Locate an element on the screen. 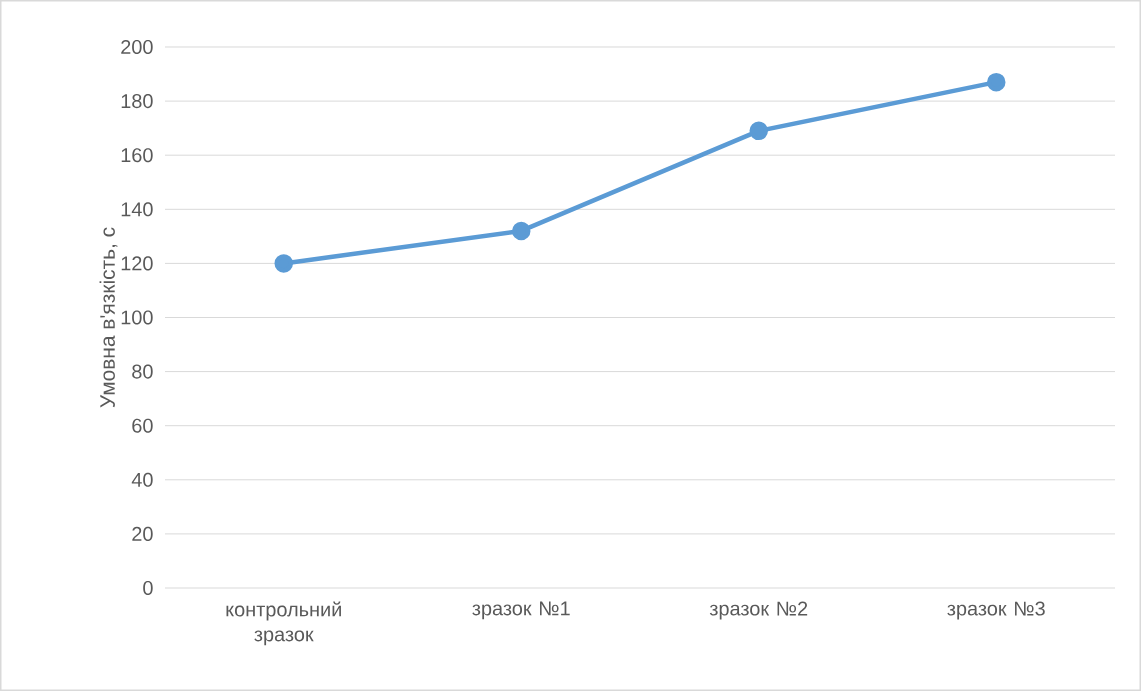  x-tick-label: зразок №3 is located at coordinates (996, 610).